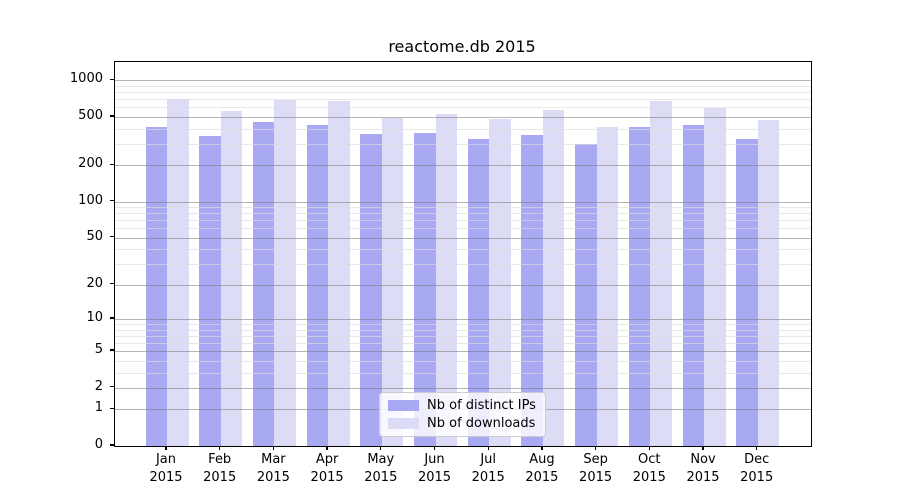 The height and width of the screenshot is (500, 900). What do you see at coordinates (462, 414) in the screenshot?
I see `legend: Nb of distinct IPs Nb of downloads` at bounding box center [462, 414].